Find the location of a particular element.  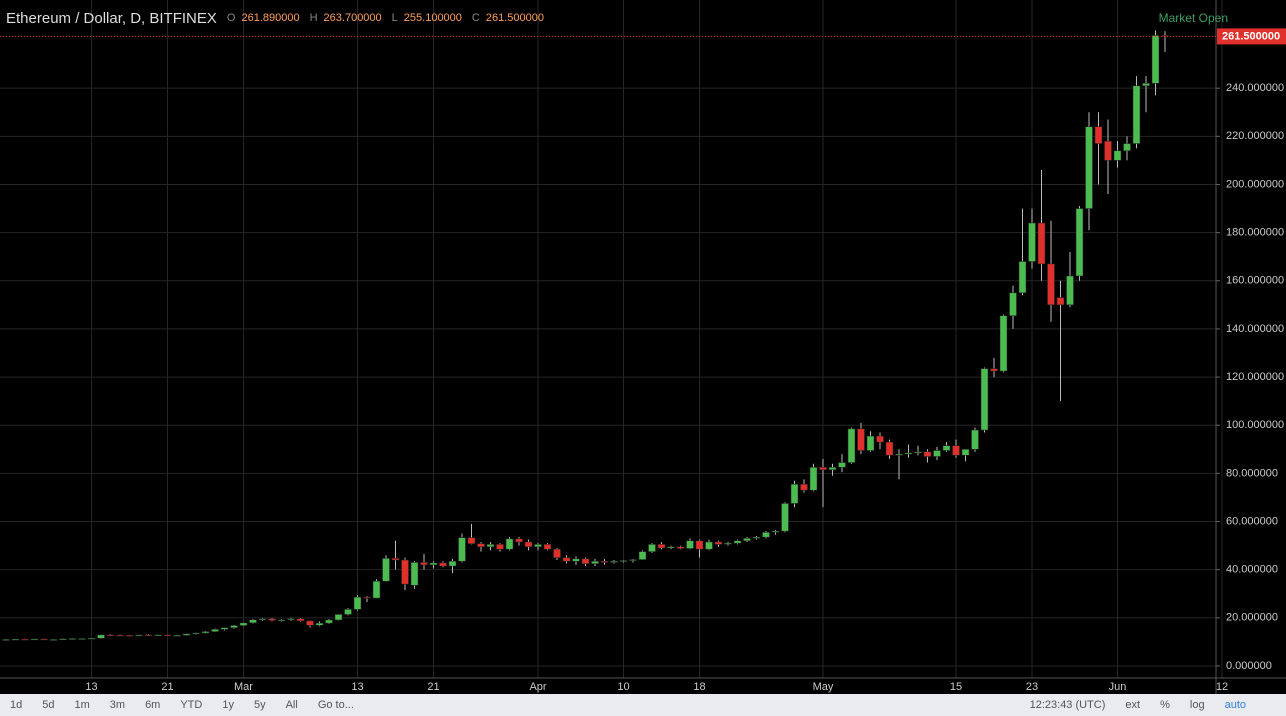

range-button: 6m is located at coordinates (153, 705).